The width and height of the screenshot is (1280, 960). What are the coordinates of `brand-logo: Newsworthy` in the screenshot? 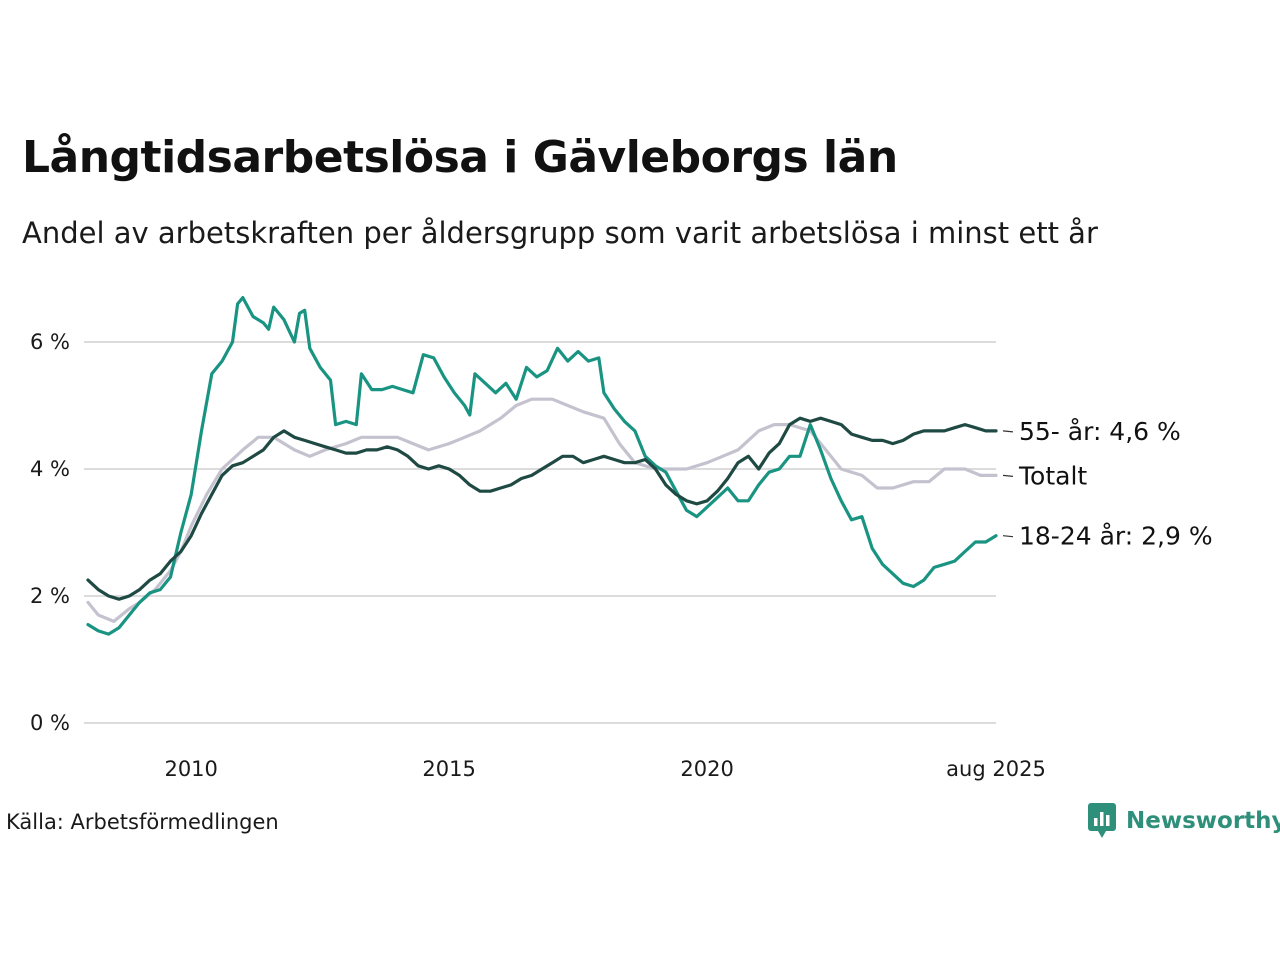 It's located at (1184, 821).